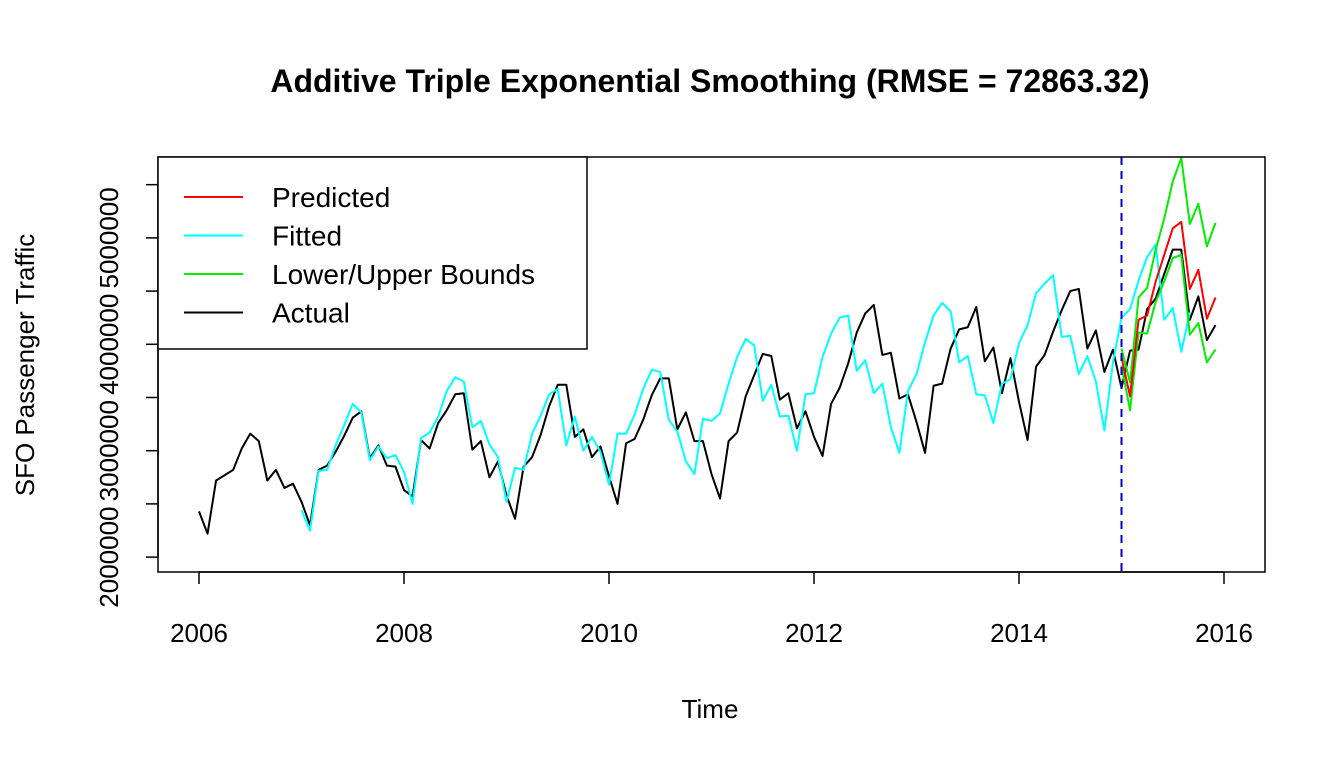  What do you see at coordinates (25, 365) in the screenshot?
I see `y-axis-label: SFO Passenger Traffic` at bounding box center [25, 365].